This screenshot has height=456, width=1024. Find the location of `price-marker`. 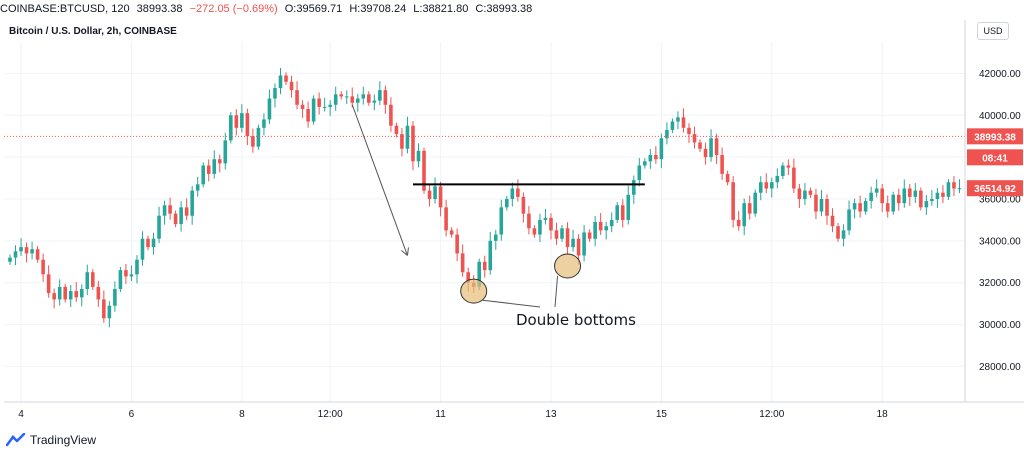

price-marker is located at coordinates (995, 188).